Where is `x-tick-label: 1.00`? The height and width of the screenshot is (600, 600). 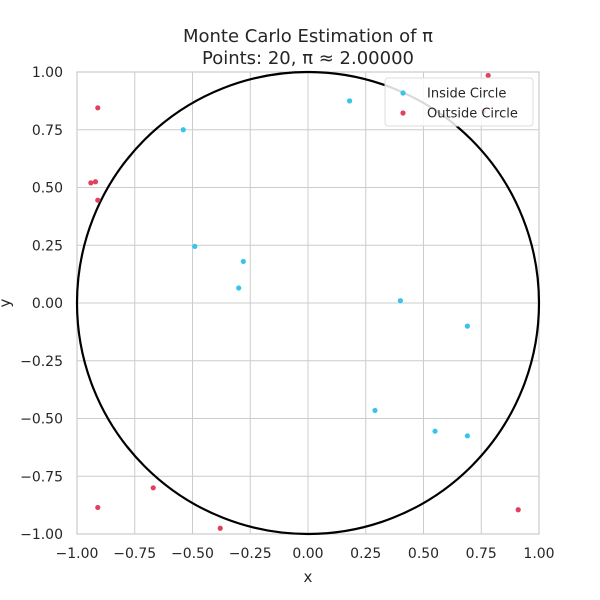
x-tick-label: 1.00 is located at coordinates (538, 554).